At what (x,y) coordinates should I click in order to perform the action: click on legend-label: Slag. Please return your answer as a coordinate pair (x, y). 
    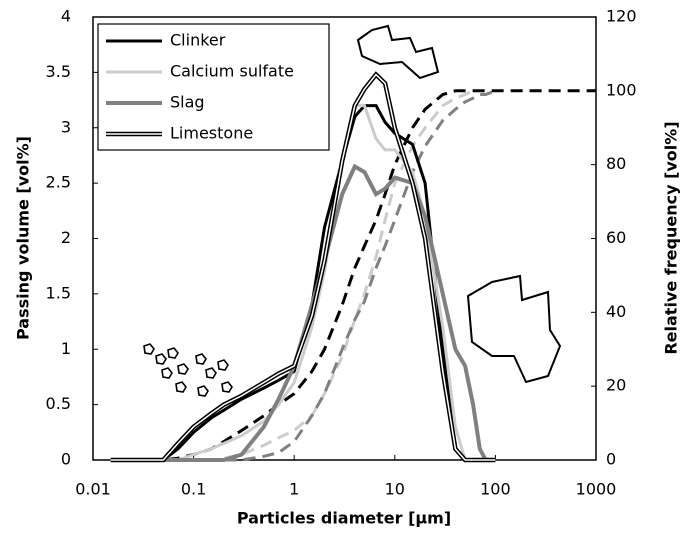
    Looking at the image, I should click on (187, 102).